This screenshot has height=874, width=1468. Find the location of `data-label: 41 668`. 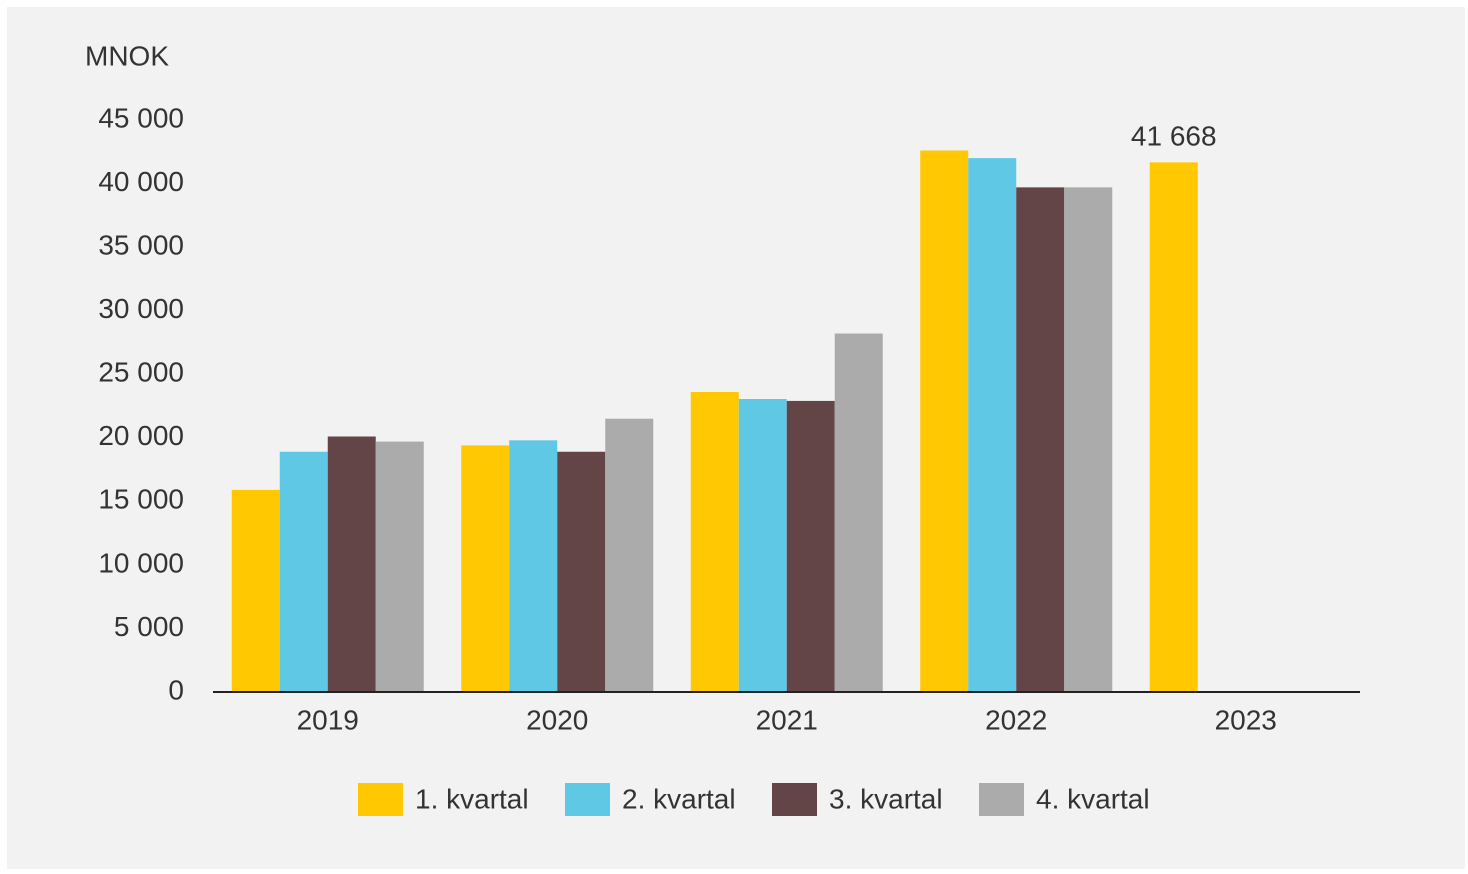

data-label: 41 668 is located at coordinates (1174, 136).